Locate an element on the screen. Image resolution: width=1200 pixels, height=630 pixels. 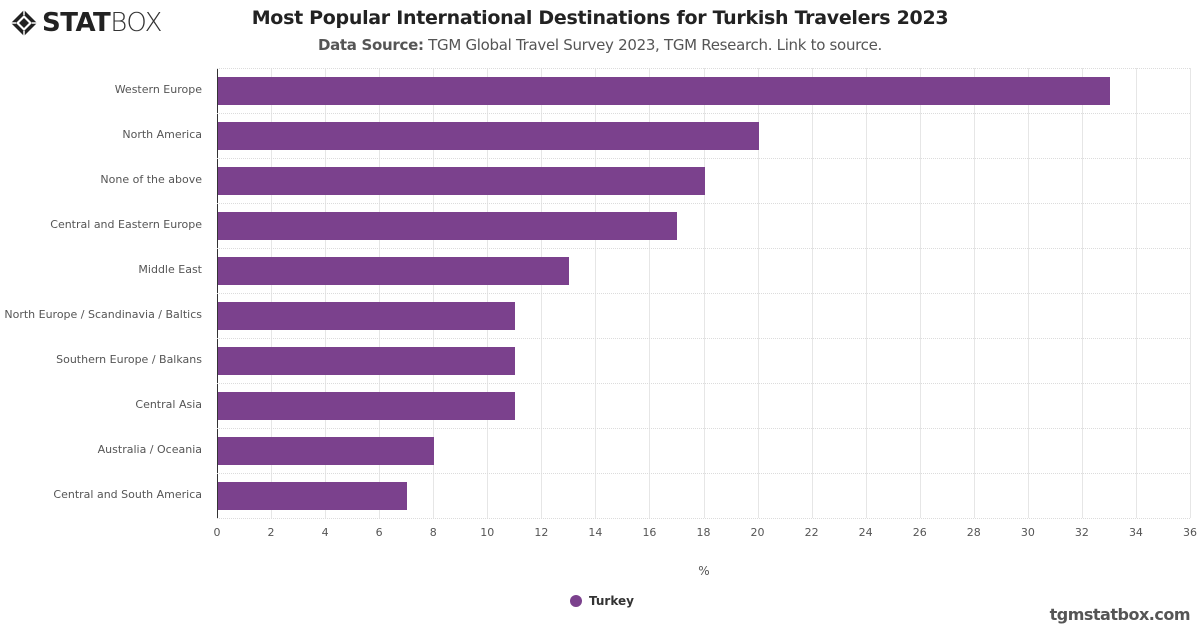
x-tick-label: 34 is located at coordinates (1135, 532).